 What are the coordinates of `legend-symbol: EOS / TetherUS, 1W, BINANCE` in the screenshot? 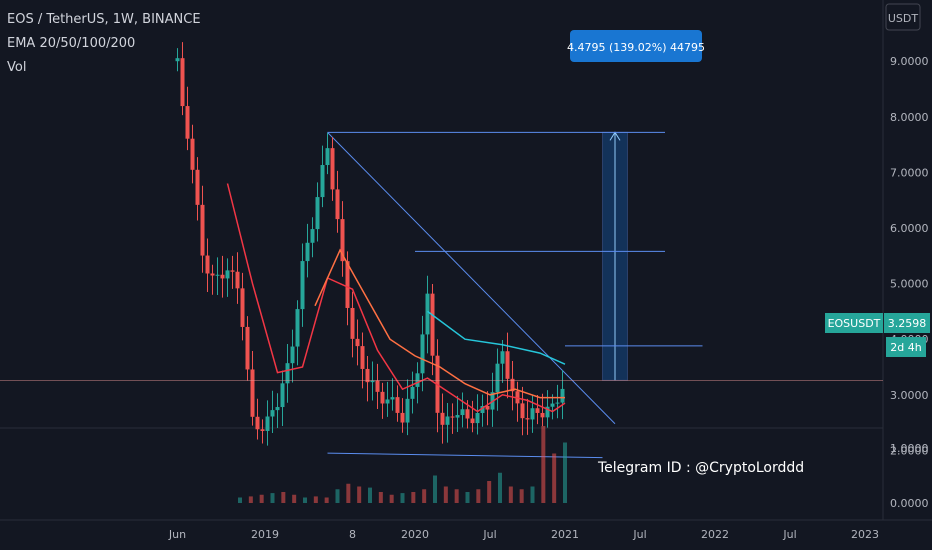 It's located at (104, 19).